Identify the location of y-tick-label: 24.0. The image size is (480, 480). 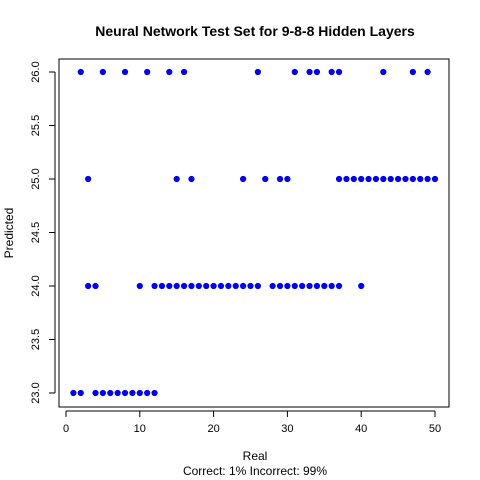
(36, 285).